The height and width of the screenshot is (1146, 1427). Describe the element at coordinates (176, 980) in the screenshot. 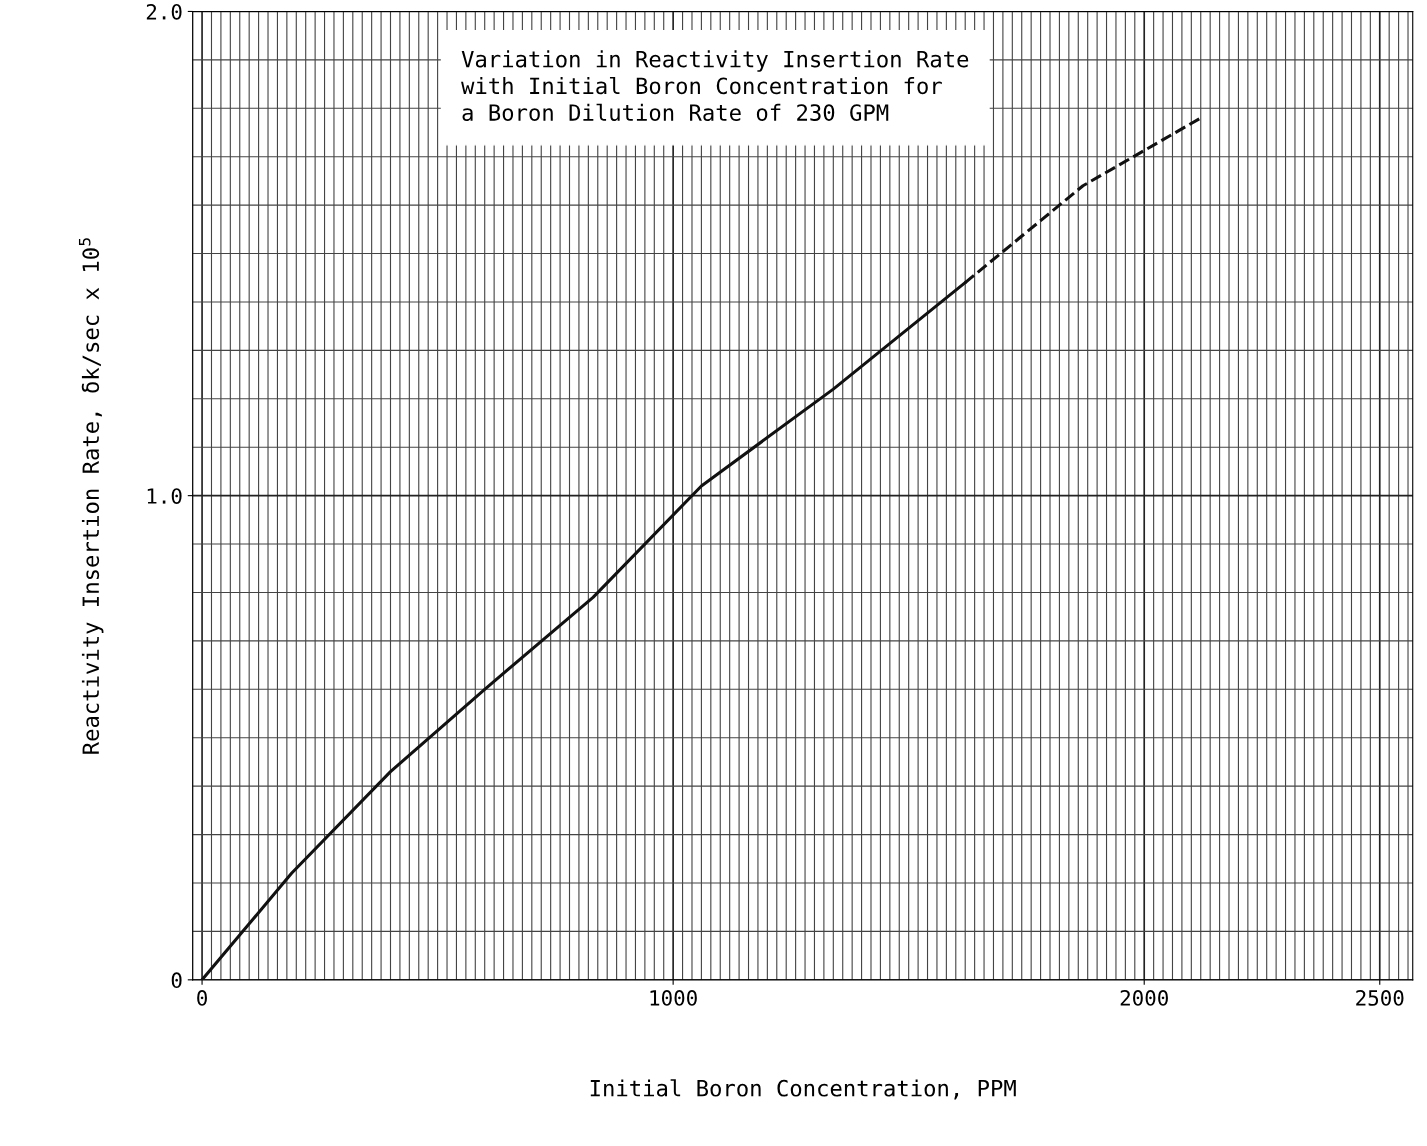

I see `y-tick-label: 0` at that location.